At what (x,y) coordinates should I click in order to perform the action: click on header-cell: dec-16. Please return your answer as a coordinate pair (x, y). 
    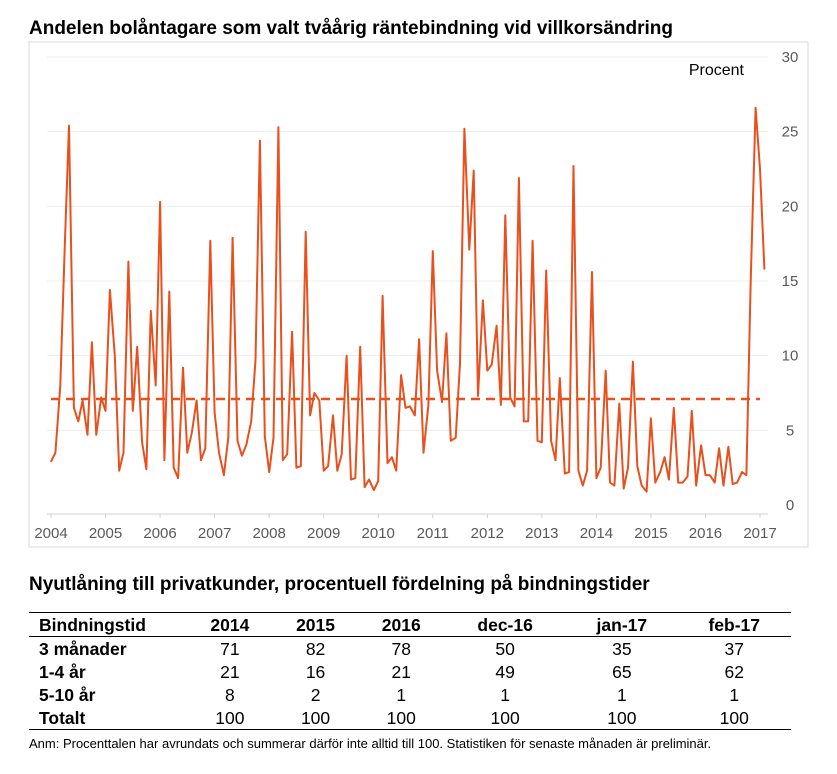
    Looking at the image, I should click on (505, 624).